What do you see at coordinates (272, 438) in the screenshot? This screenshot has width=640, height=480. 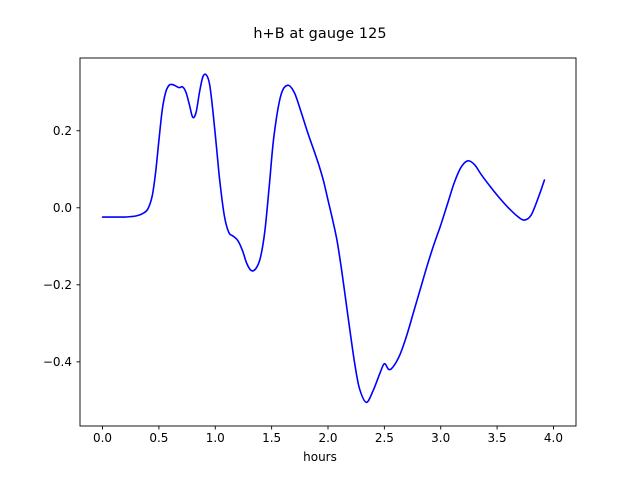 I see `x-tick-label: 1.5` at bounding box center [272, 438].